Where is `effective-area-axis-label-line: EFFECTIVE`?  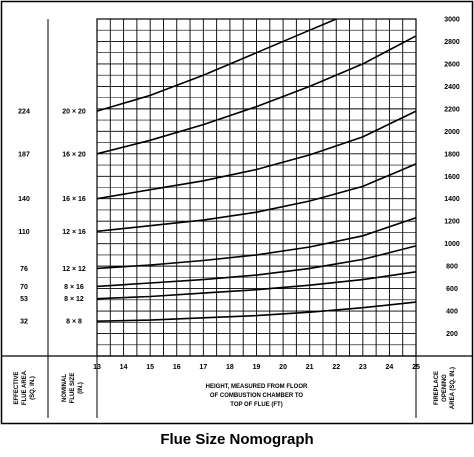 effective-area-axis-label-line: EFFECTIVE is located at coordinates (17, 387).